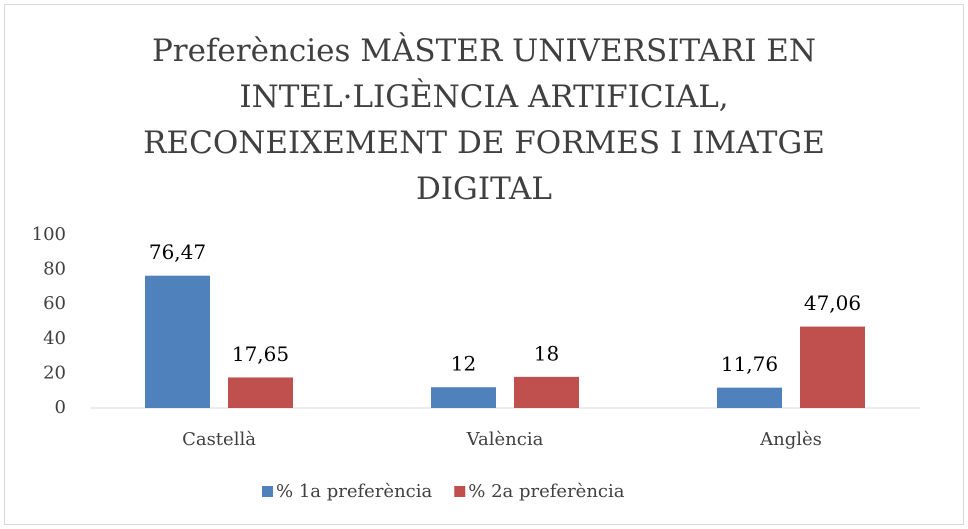  What do you see at coordinates (354, 491) in the screenshot?
I see `legend-label: % 1a preferència` at bounding box center [354, 491].